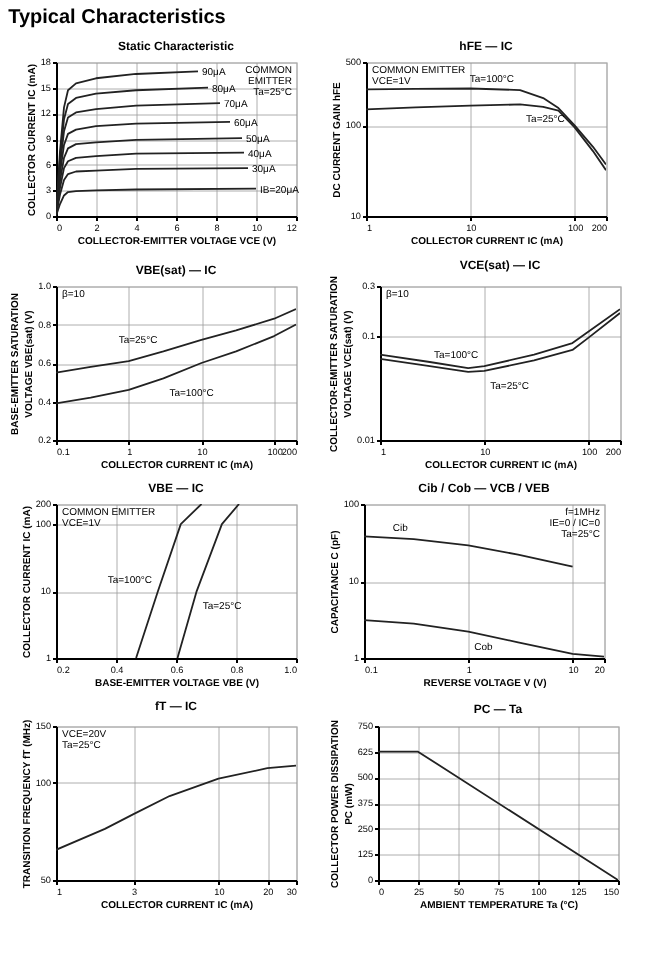  I want to click on text: Typical Characteristics, so click(117, 18).